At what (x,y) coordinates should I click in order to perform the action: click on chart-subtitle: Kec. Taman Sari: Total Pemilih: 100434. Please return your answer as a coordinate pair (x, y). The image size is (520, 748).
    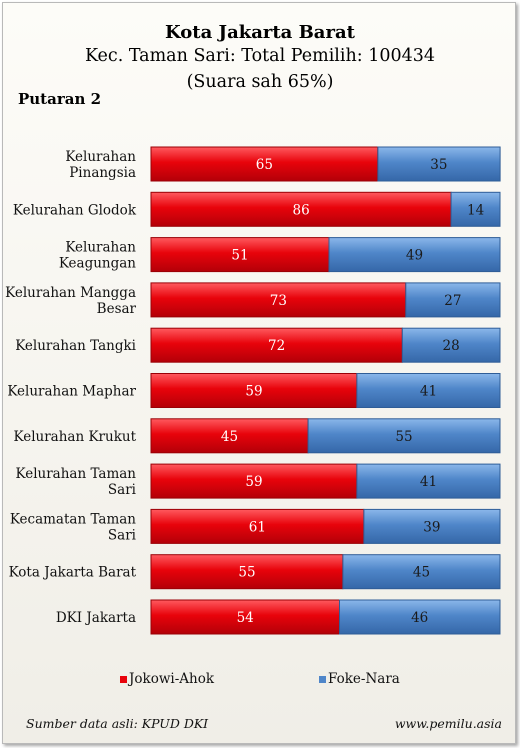
    Looking at the image, I should click on (260, 56).